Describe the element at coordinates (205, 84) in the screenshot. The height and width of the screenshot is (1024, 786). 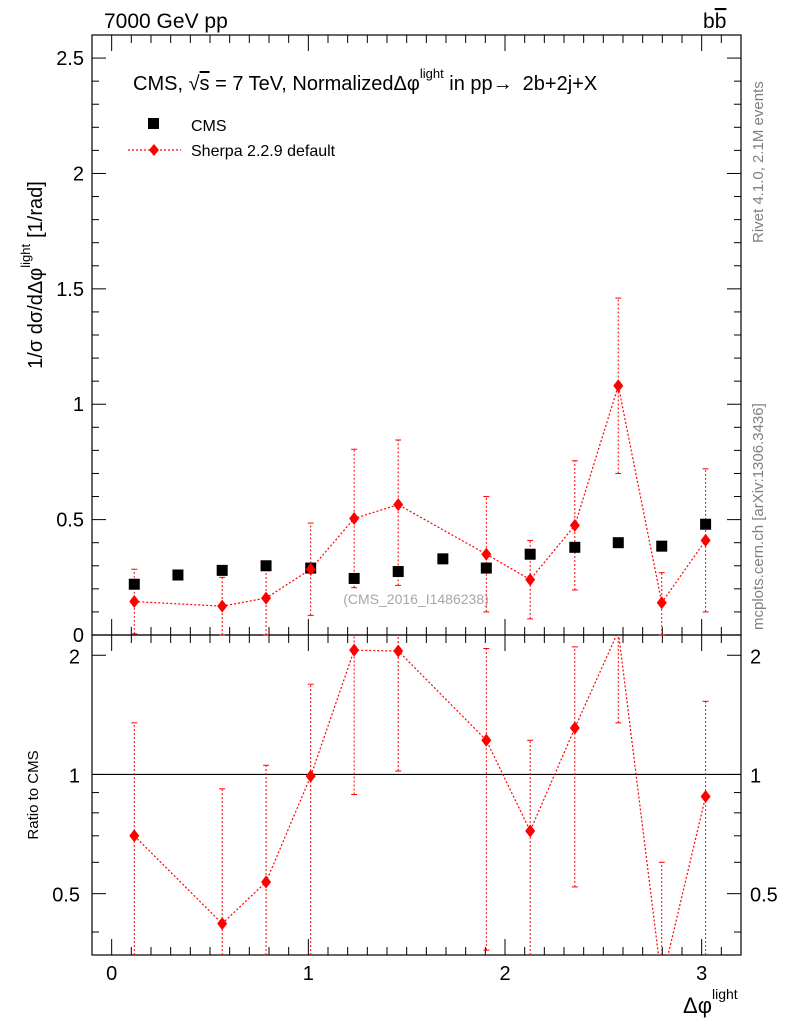
I see `title-s: s` at that location.